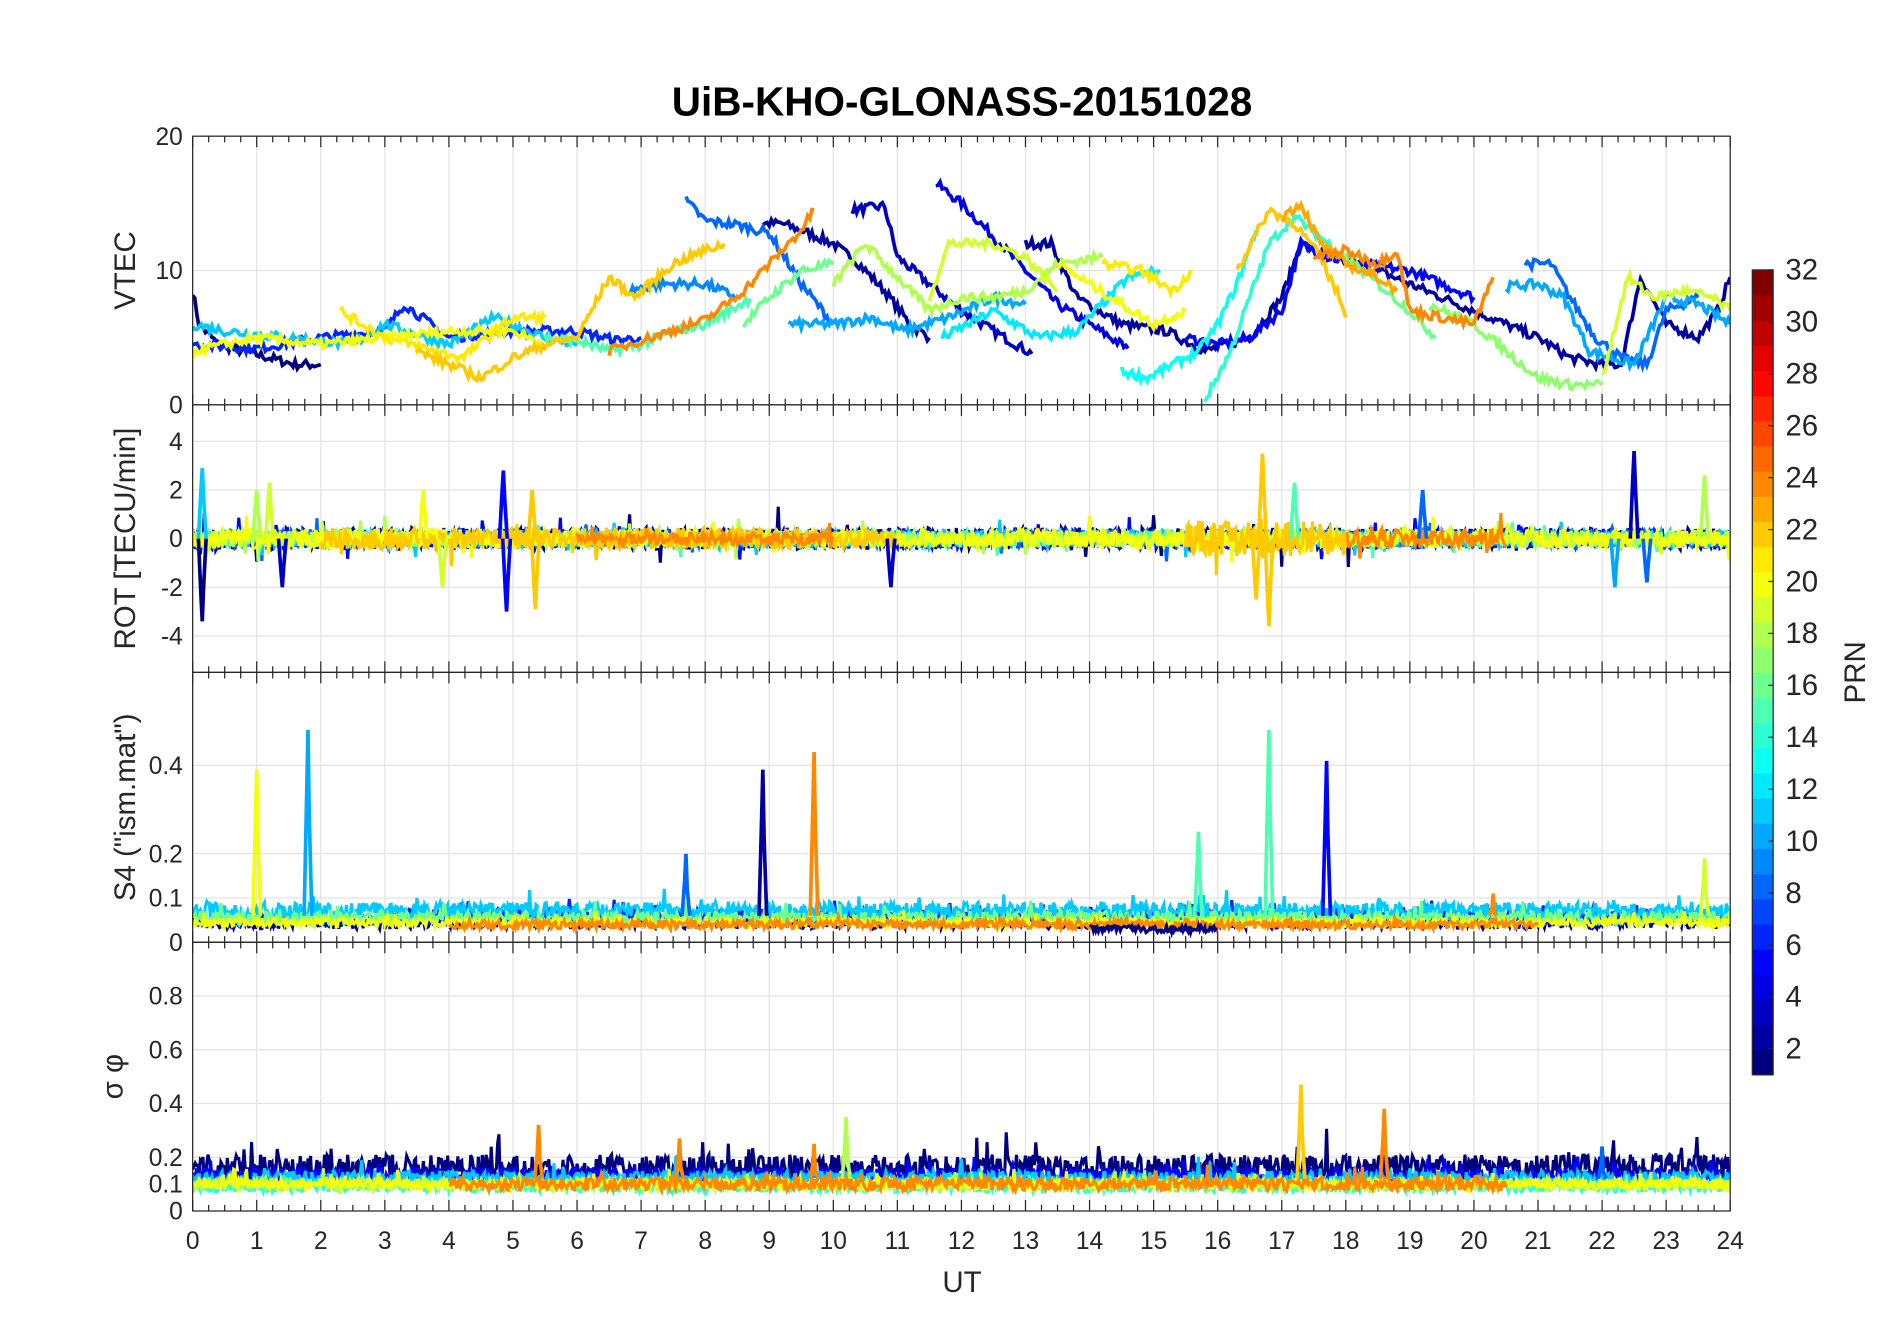  I want to click on x-tick-label: 15, so click(1153, 1241).